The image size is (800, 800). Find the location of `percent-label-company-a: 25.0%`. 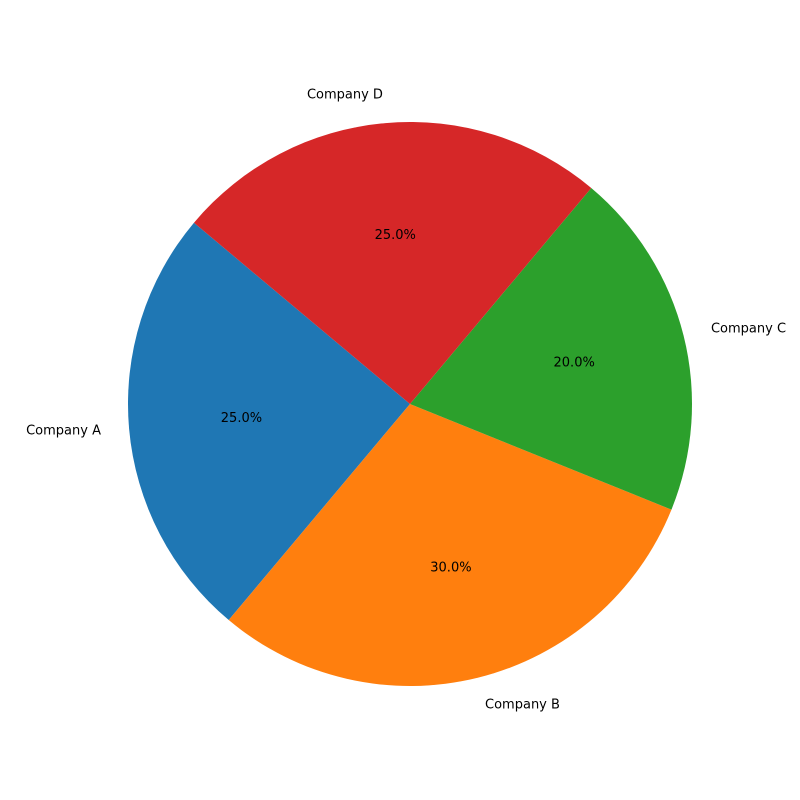

percent-label-company-a: 25.0% is located at coordinates (241, 418).